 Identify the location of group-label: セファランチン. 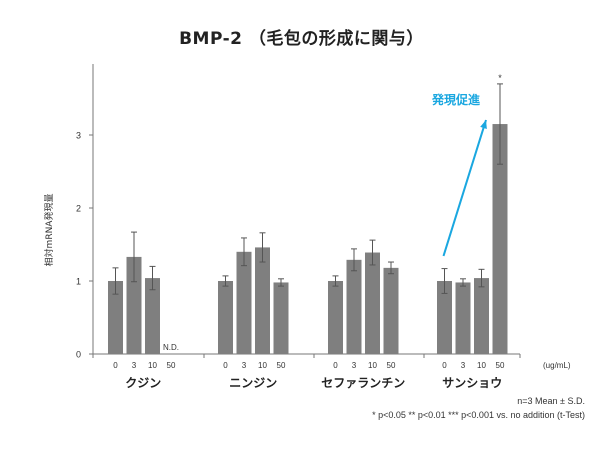
(363, 383).